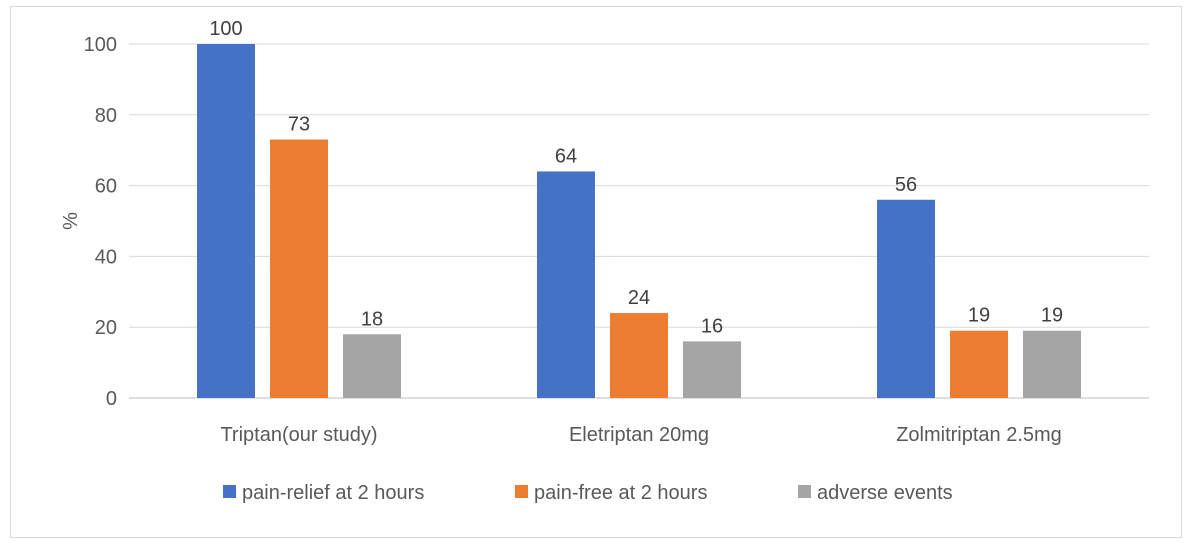 This screenshot has width=1192, height=545. What do you see at coordinates (106, 187) in the screenshot?
I see `y-tick-label: 60` at bounding box center [106, 187].